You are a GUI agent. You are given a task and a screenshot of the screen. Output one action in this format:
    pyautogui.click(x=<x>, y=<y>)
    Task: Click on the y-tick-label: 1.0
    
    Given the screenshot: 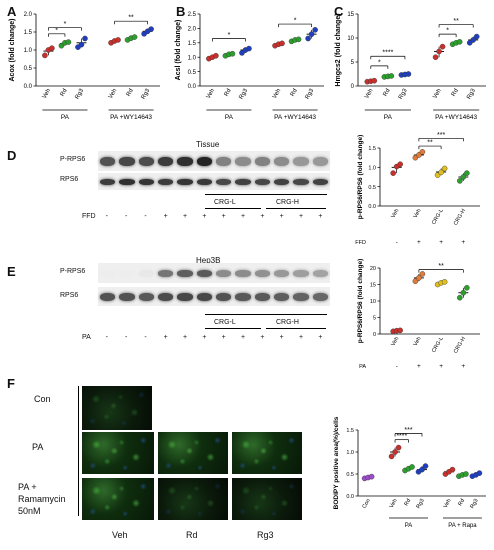 What is the action you would take?
    pyautogui.click(x=372, y=169)
    